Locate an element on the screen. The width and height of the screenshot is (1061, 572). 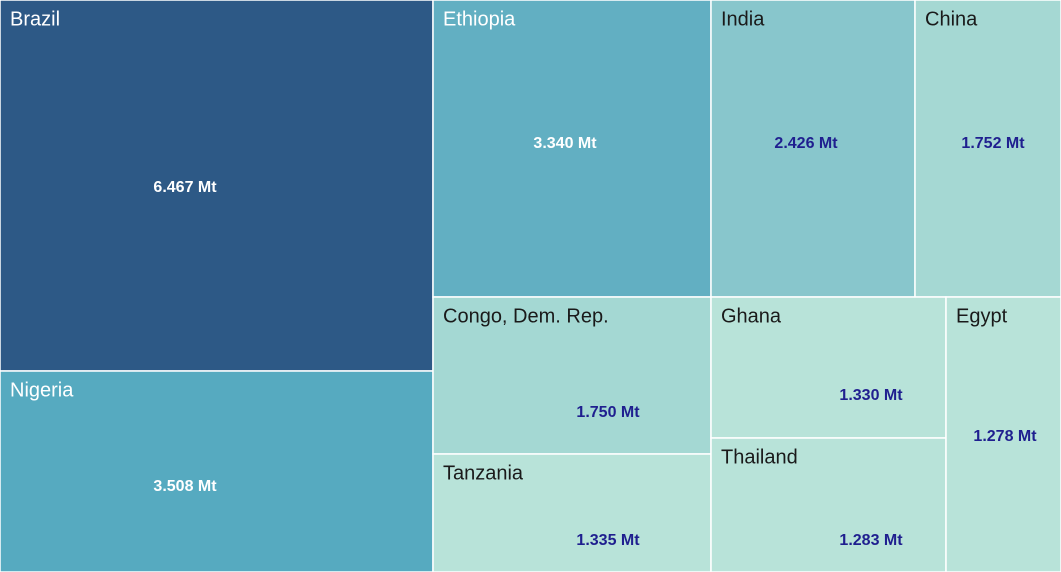
value-label: 1.335 Mt is located at coordinates (608, 540).